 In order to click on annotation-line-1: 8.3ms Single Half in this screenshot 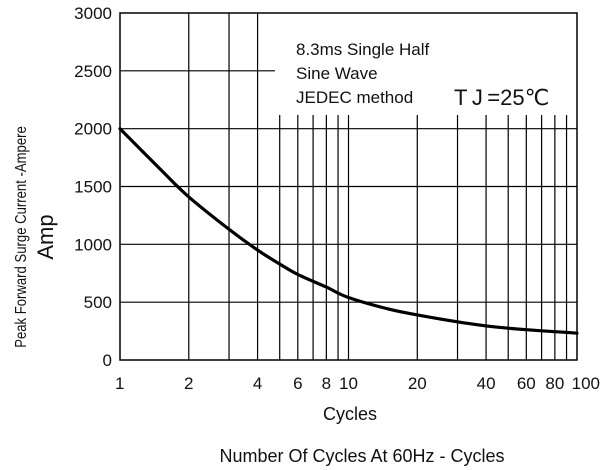, I will do `click(363, 49)`.